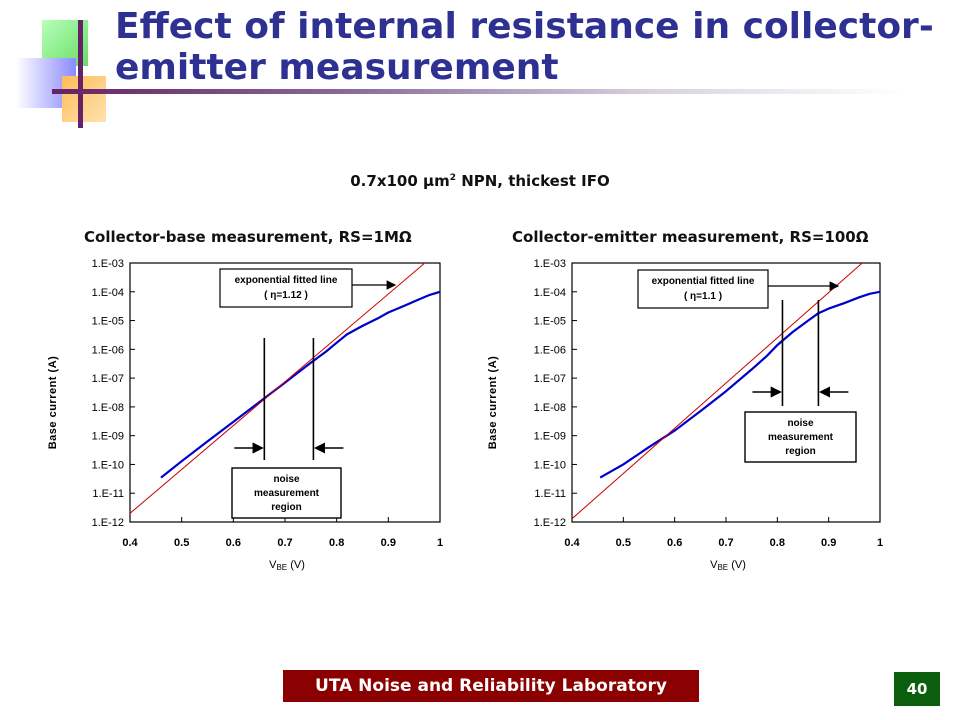 Image resolution: width=960 pixels, height=720 pixels. Describe the element at coordinates (690, 237) in the screenshot. I see `chart-title-right: Collector-emitter measurement, RS=100Ω` at that location.